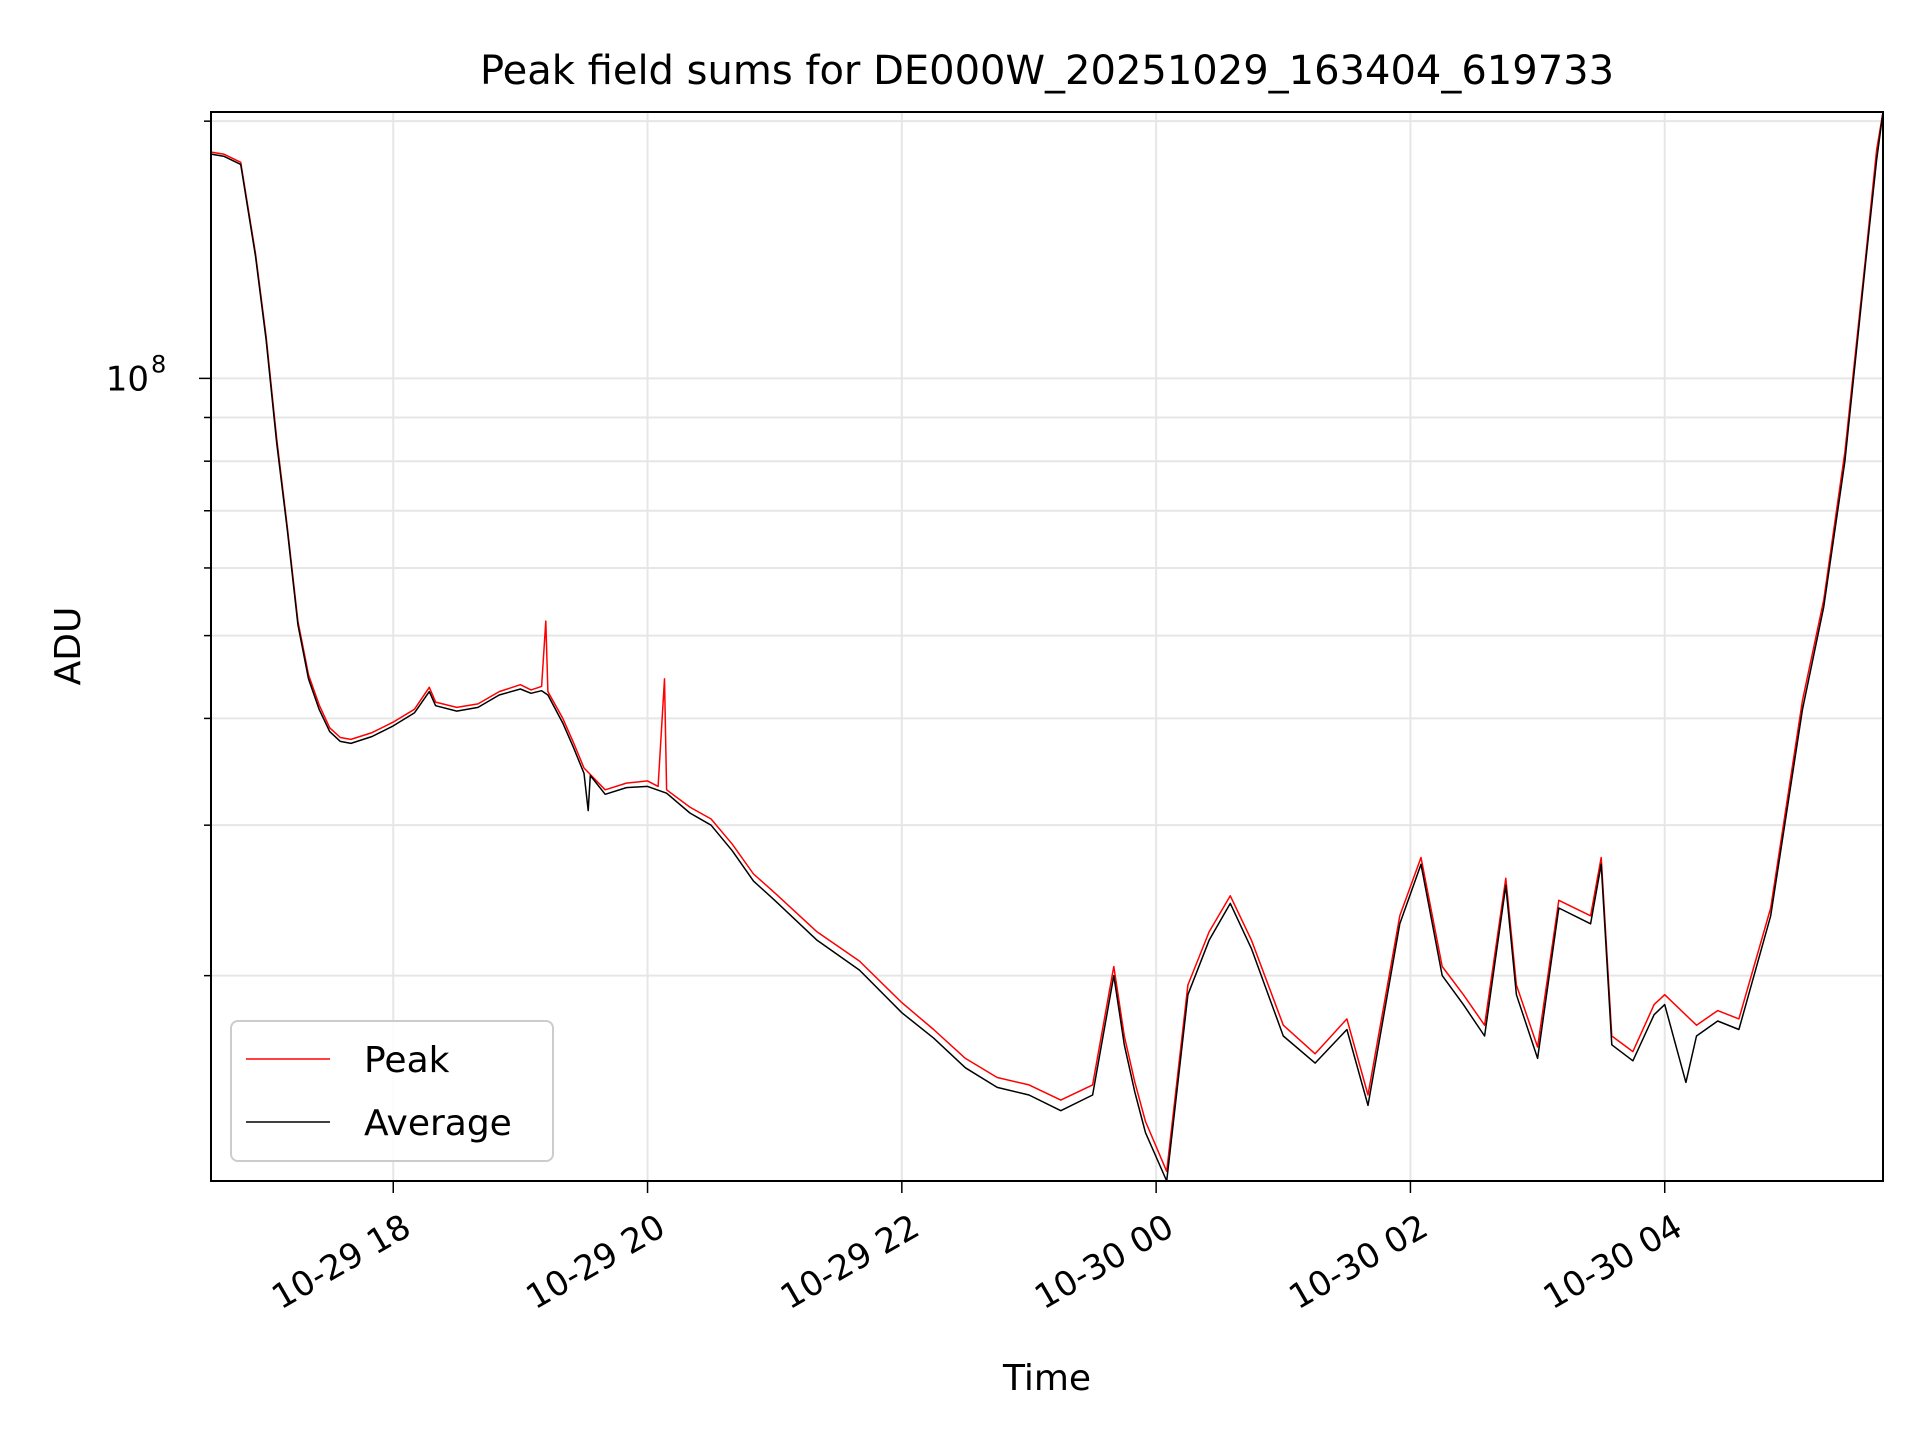 This screenshot has width=1920, height=1440. What do you see at coordinates (1104, 1262) in the screenshot?
I see `x-tick-label: 10-30 00` at bounding box center [1104, 1262].